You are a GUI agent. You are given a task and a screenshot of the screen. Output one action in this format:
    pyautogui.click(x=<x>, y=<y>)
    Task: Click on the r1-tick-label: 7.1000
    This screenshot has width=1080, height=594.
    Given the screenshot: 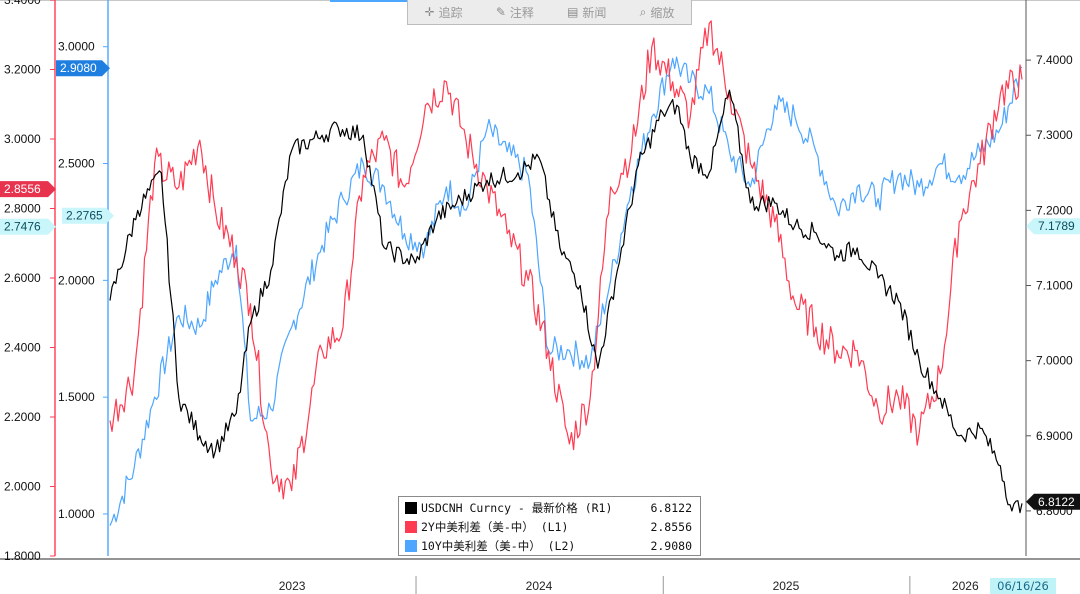 What is the action you would take?
    pyautogui.click(x=1054, y=286)
    